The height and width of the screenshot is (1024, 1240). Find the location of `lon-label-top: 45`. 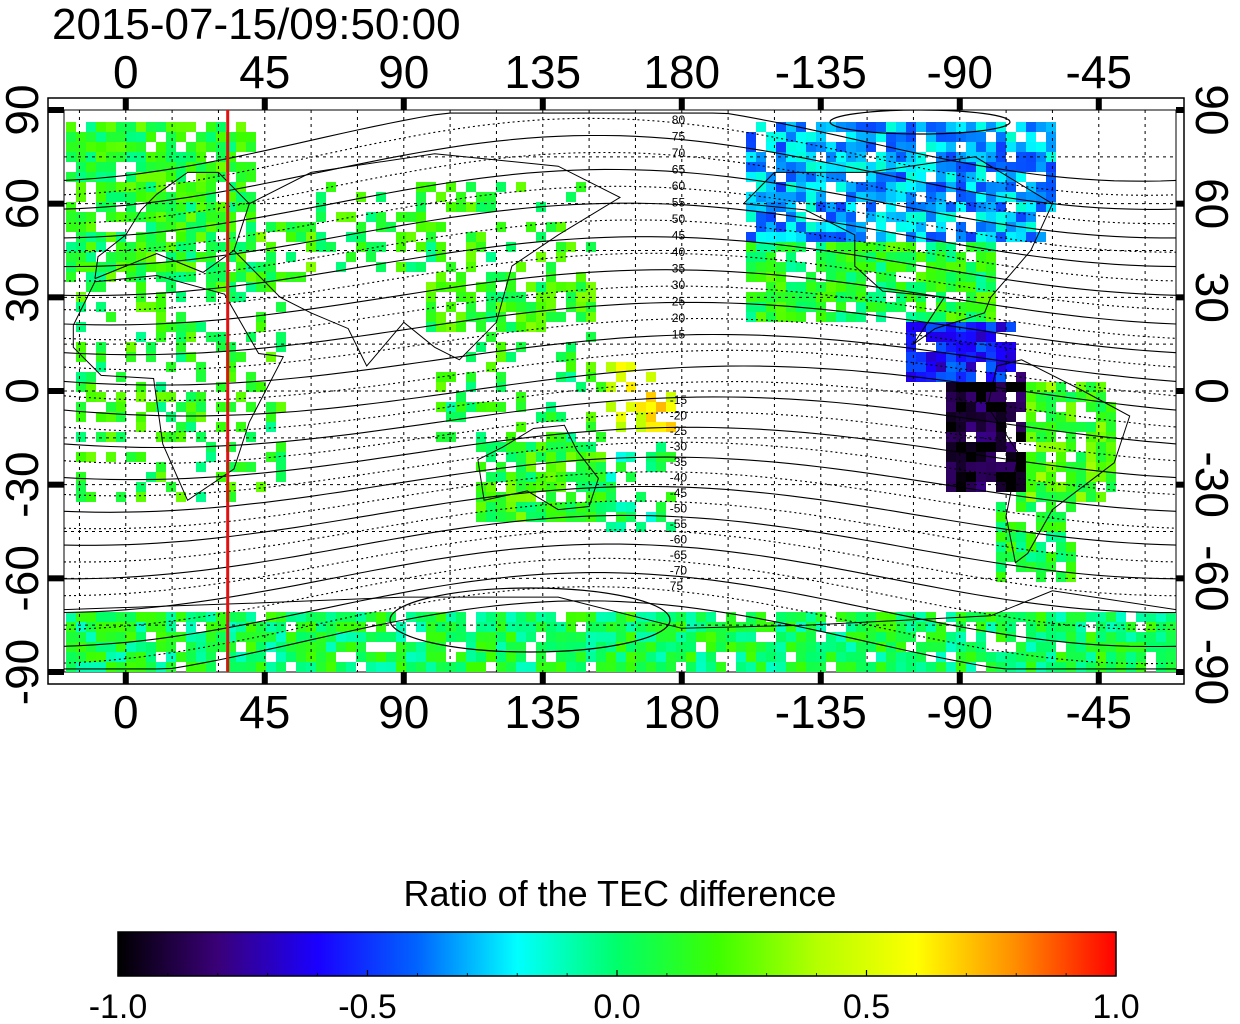

lon-label-top: 45 is located at coordinates (264, 72).